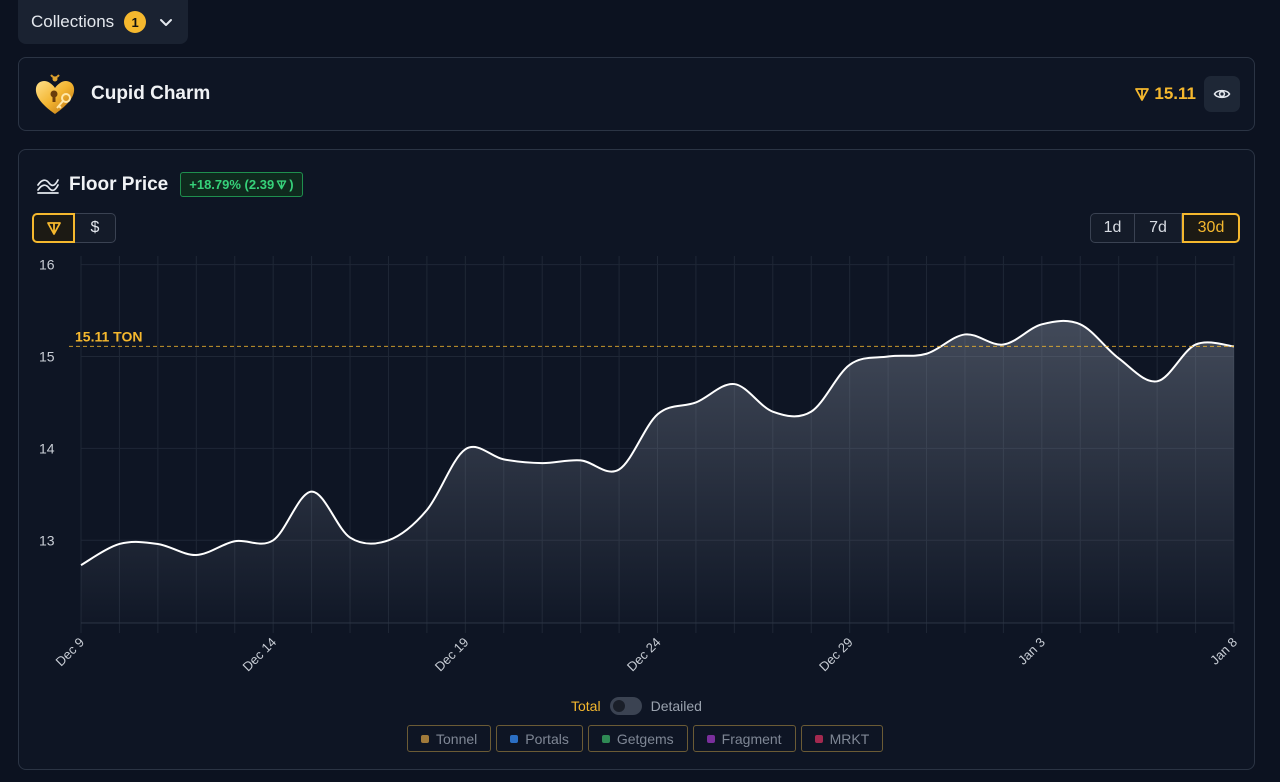 The width and height of the screenshot is (1280, 782). I want to click on collections-count-badge: 1, so click(135, 22).